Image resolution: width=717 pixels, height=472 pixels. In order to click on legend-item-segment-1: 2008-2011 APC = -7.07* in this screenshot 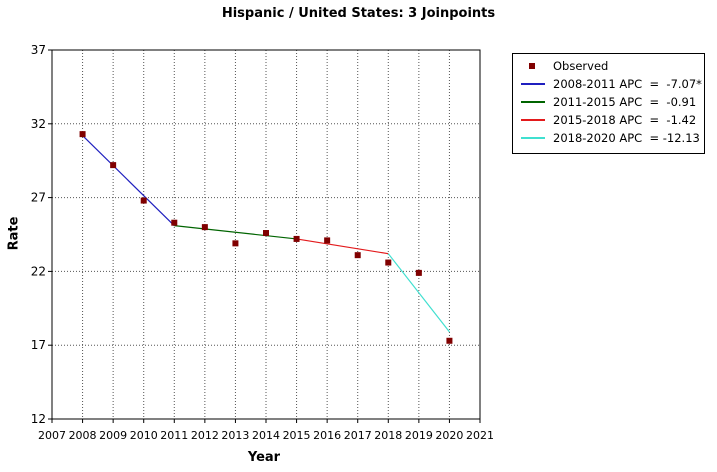, I will do `click(611, 84)`.